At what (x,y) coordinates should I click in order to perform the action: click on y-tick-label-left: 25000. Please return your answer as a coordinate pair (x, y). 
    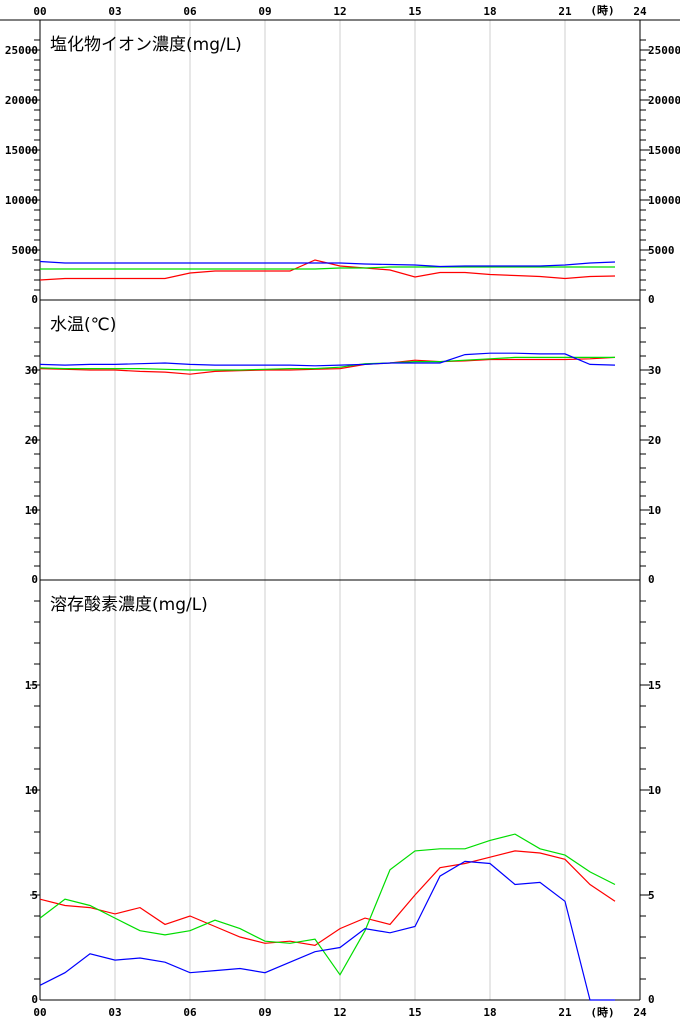
    Looking at the image, I should click on (21, 50).